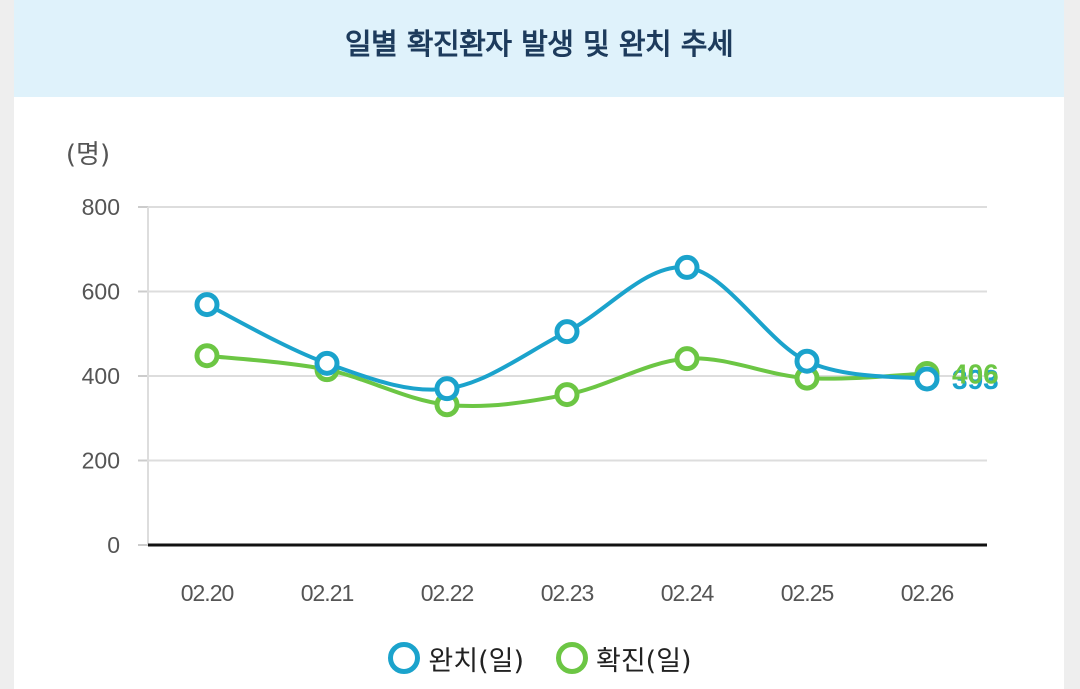  What do you see at coordinates (113, 545) in the screenshot?
I see `y-tick-label: 0` at bounding box center [113, 545].